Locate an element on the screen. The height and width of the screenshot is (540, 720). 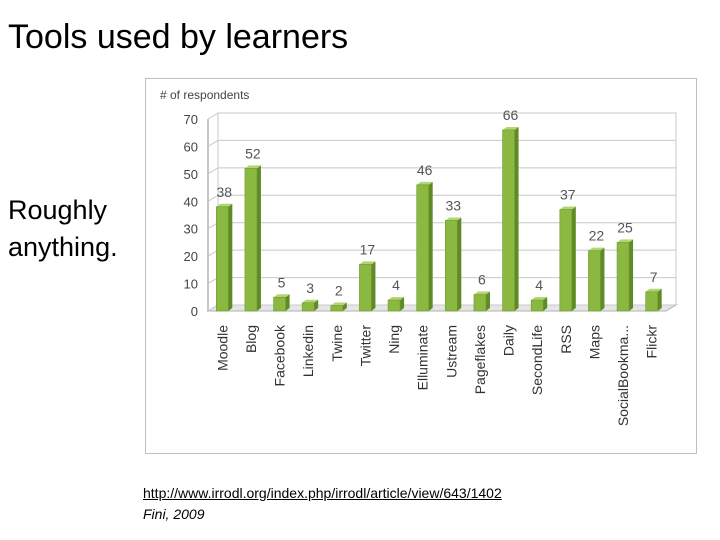
y-tick-label: 70 is located at coordinates (191, 119).